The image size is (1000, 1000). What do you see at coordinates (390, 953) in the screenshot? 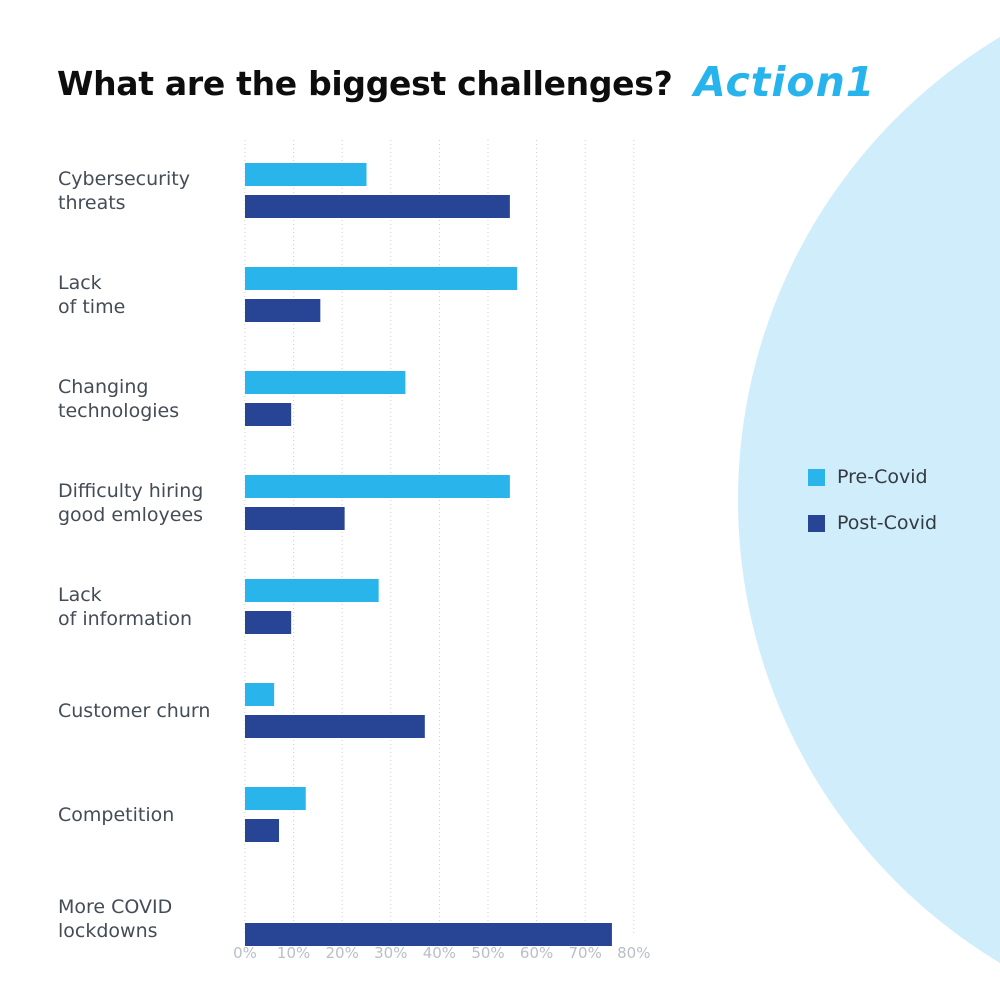
I see `x-tick-label: 30%` at bounding box center [390, 953].